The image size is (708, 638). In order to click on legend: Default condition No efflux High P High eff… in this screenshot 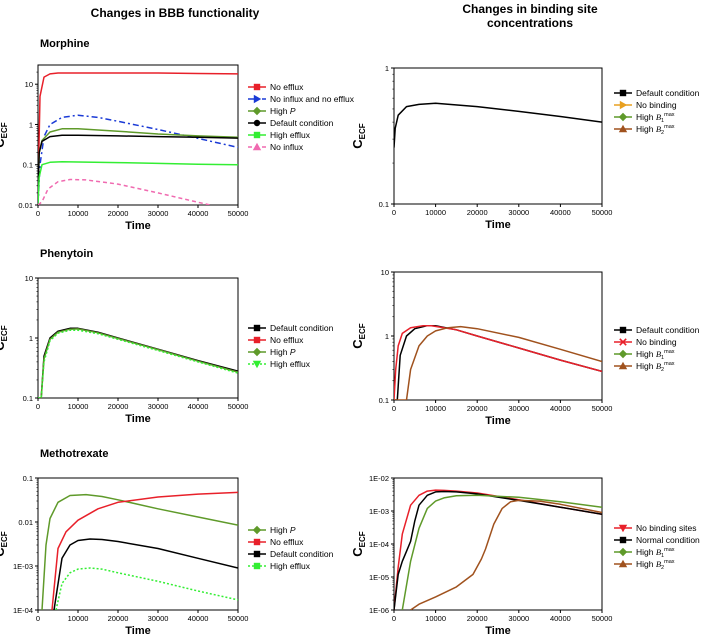, I will do `click(291, 346)`.